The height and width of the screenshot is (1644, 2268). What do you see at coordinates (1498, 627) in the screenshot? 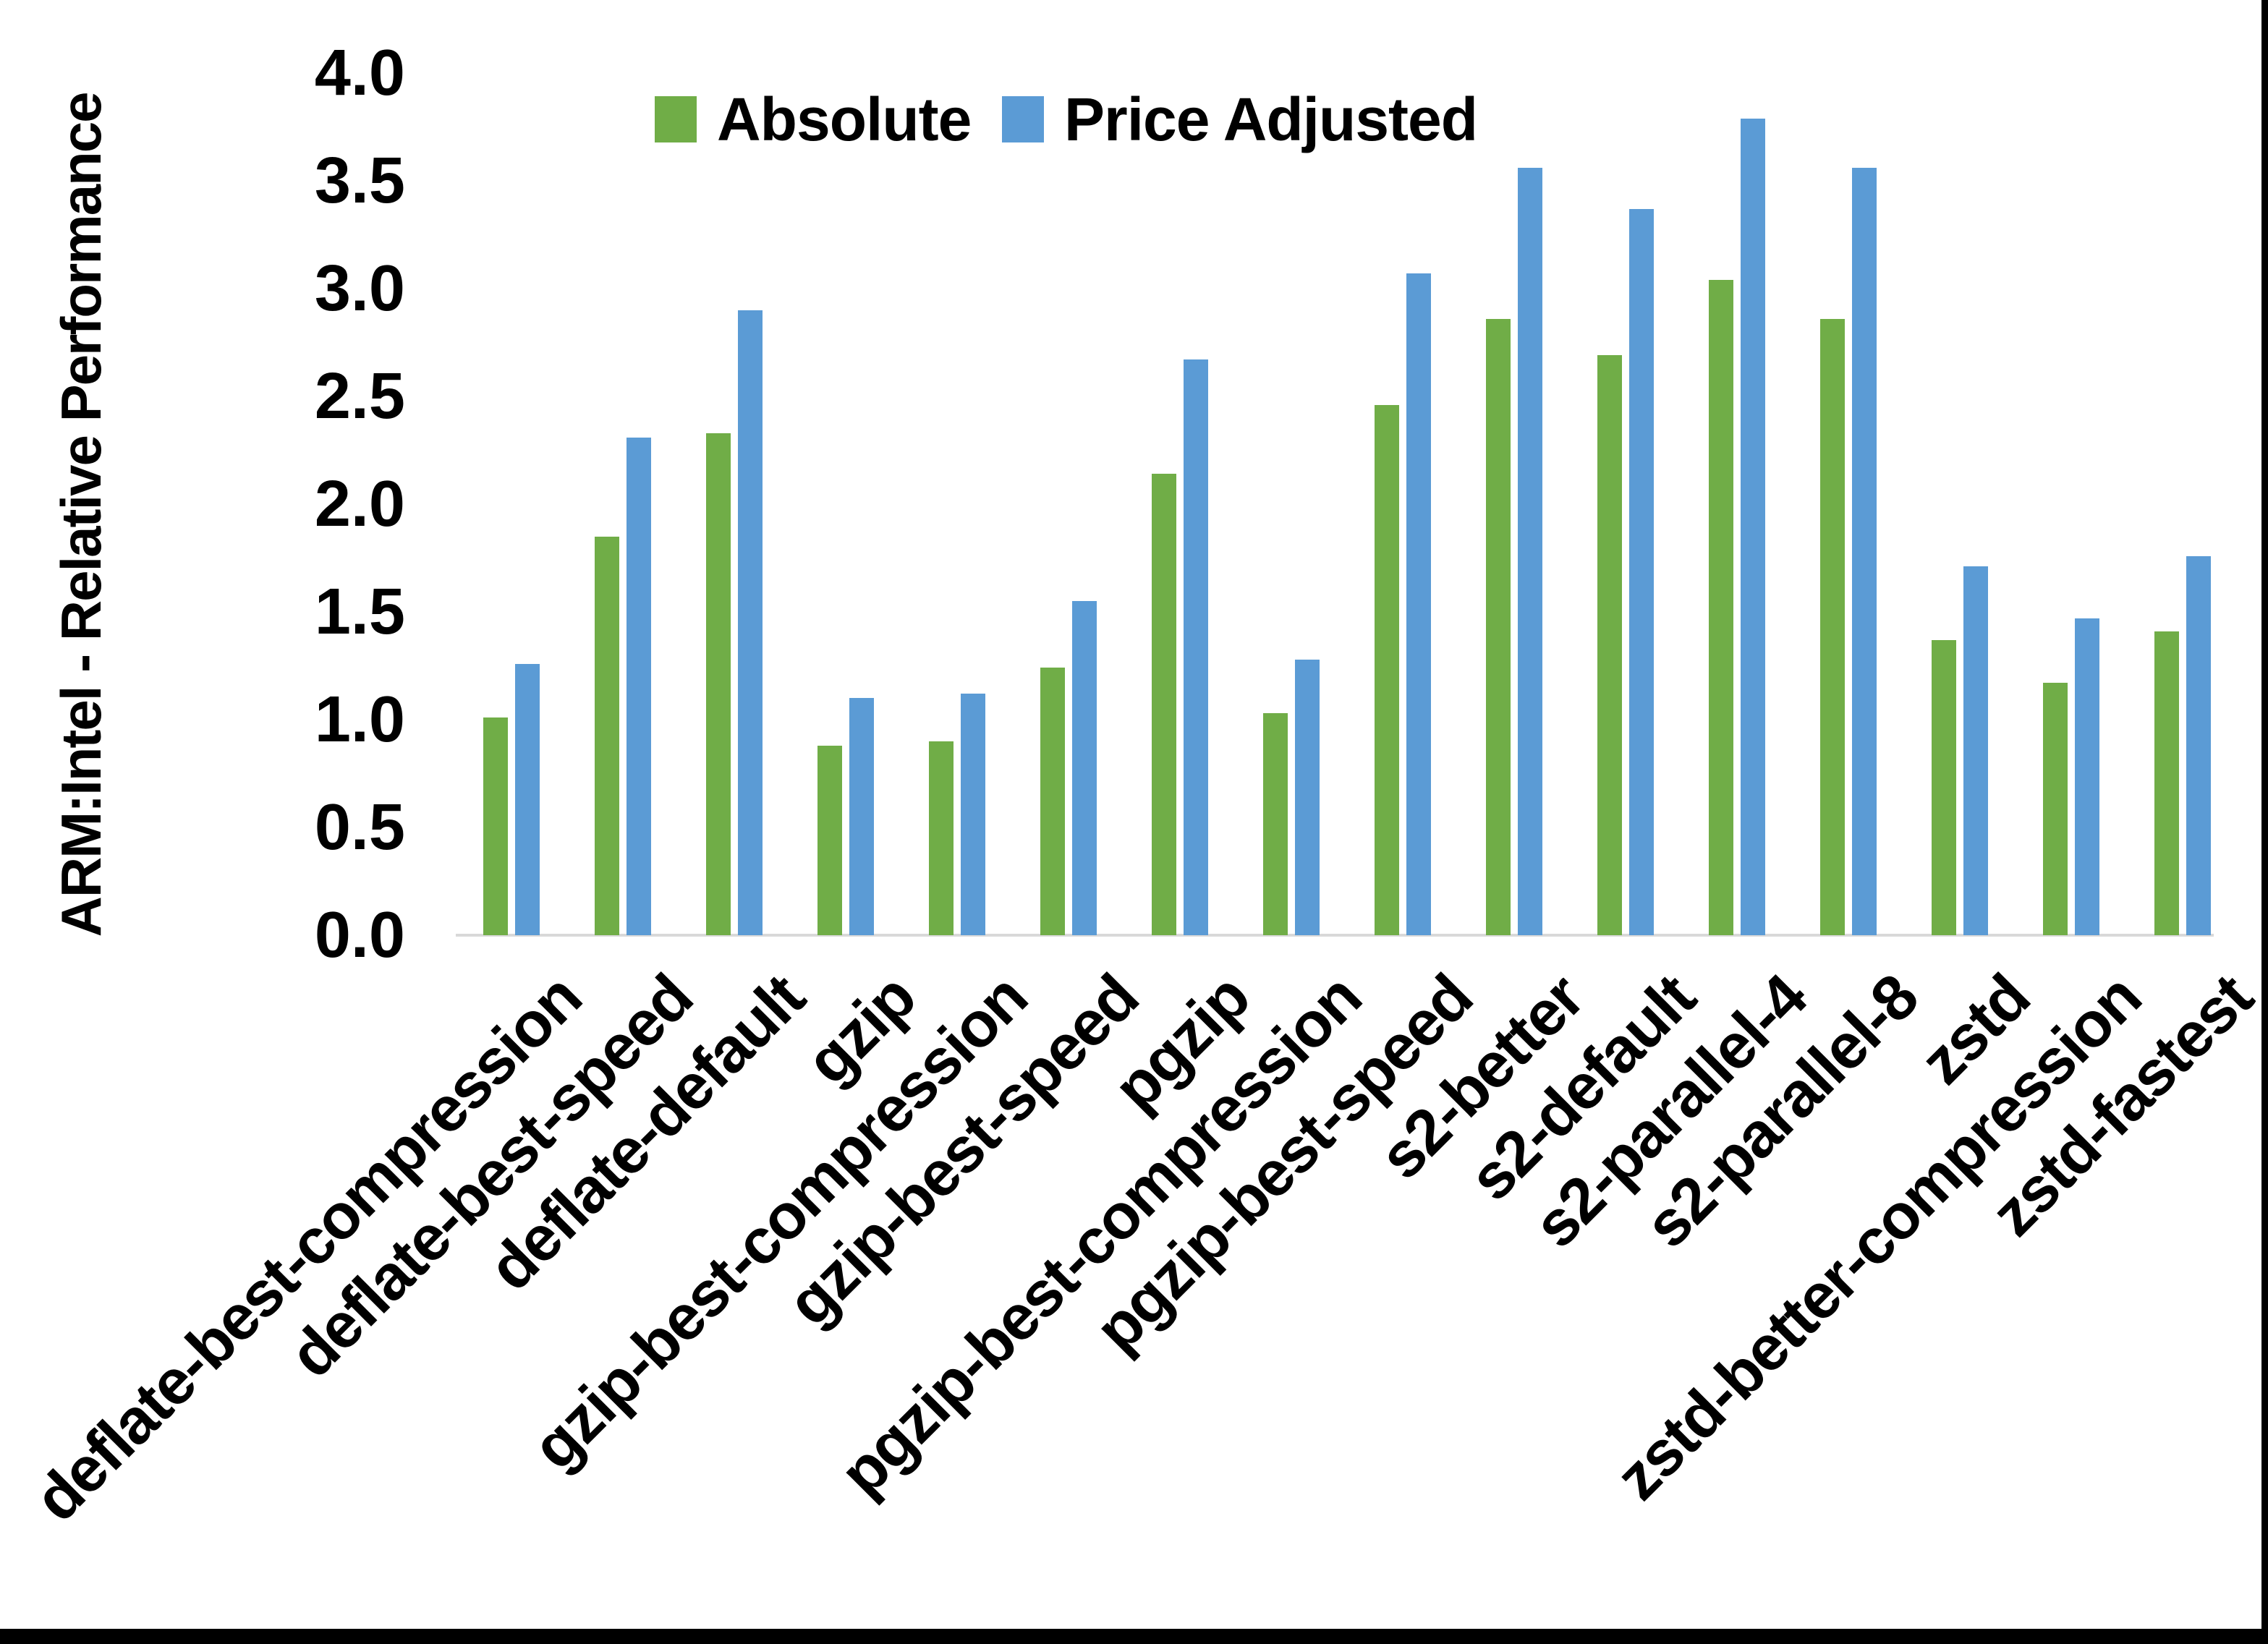
I see `bar-absolute-s2-better` at bounding box center [1498, 627].